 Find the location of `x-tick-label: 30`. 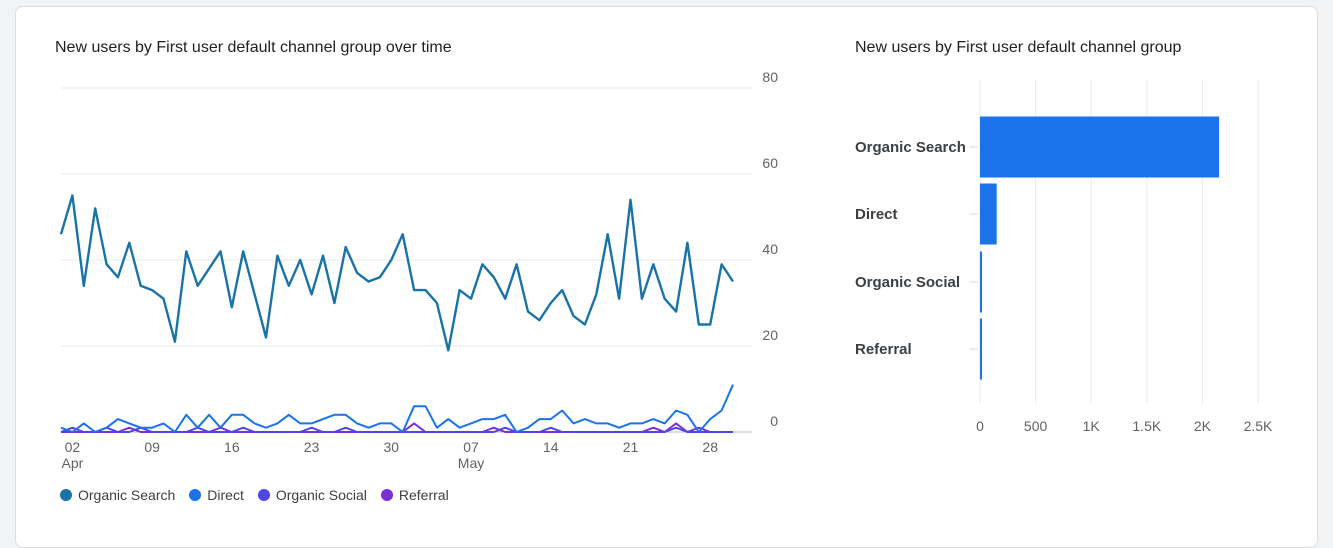

x-tick-label: 30 is located at coordinates (392, 447).